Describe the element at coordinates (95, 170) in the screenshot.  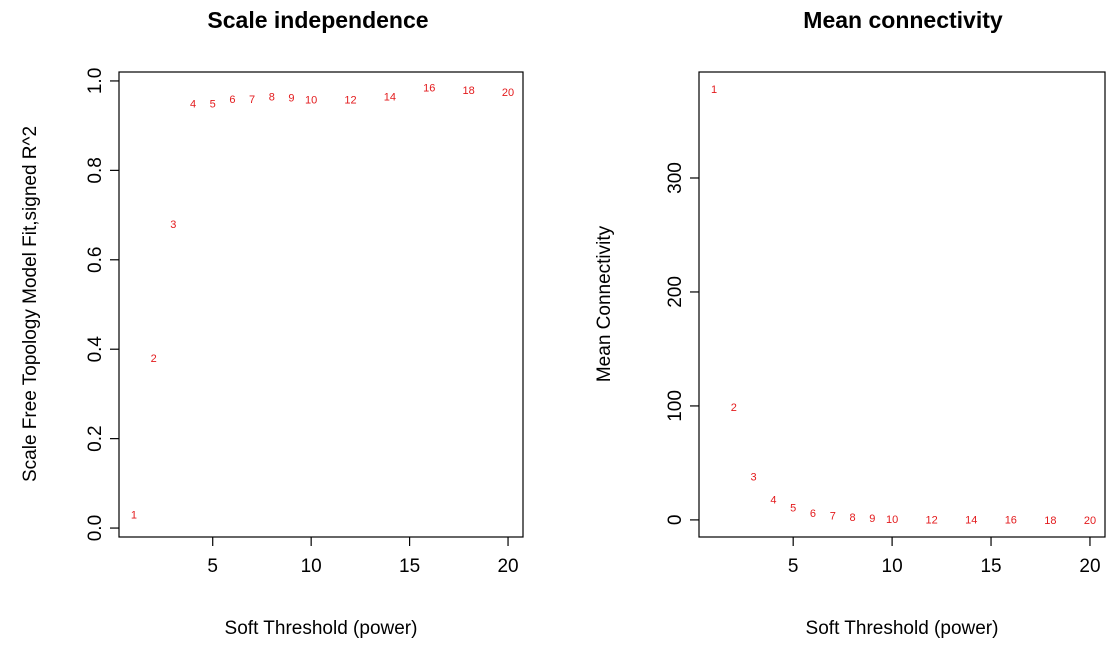
I see `y-tick-label: 0.8` at that location.